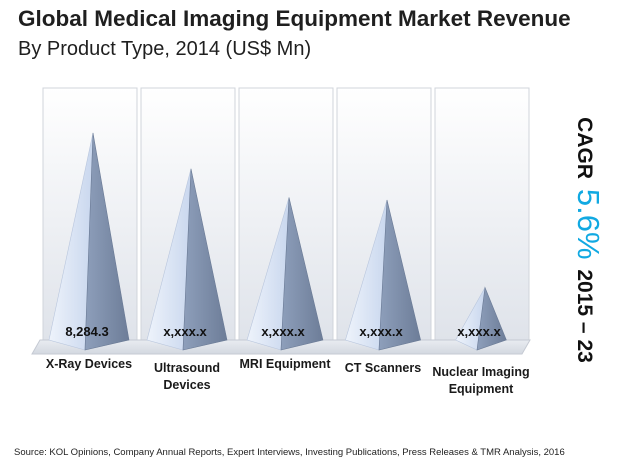 This screenshot has height=469, width=620. Describe the element at coordinates (383, 368) in the screenshot. I see `category-label: CT Scanners` at that location.